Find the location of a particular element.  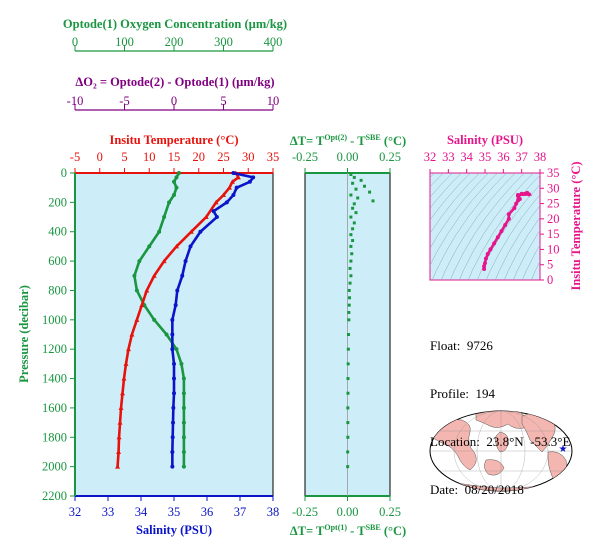

pressure-tick-label: 600 is located at coordinates (57, 261).